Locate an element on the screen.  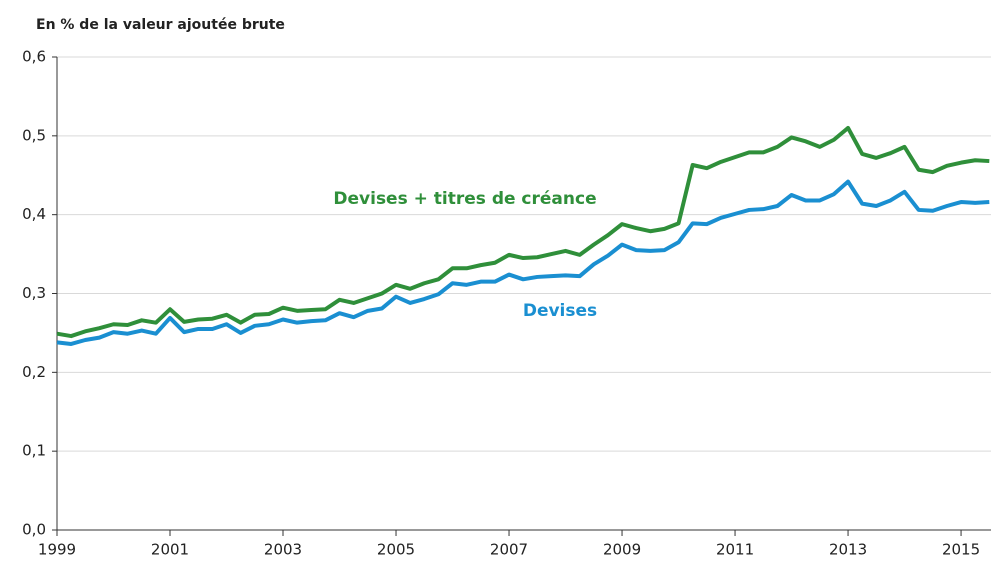
x-tick-label: 2007 is located at coordinates (509, 550).